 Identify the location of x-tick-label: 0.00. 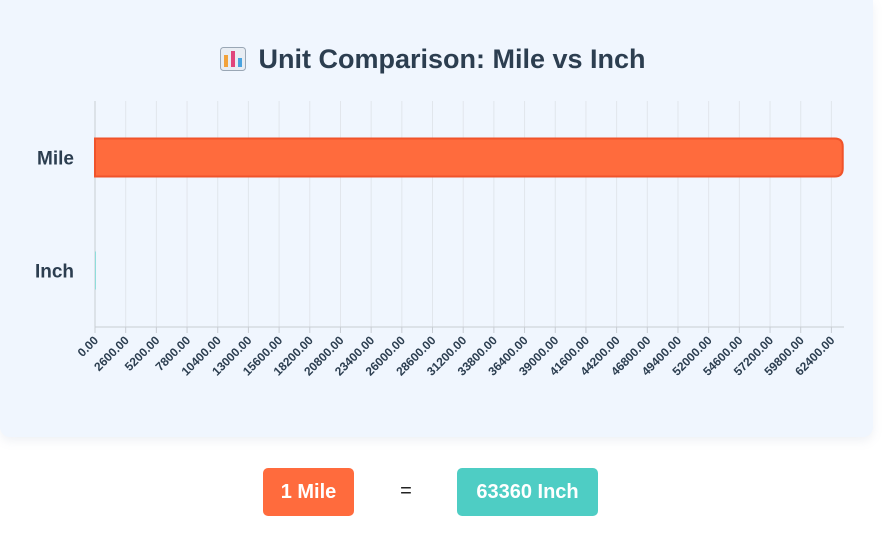
(88, 346).